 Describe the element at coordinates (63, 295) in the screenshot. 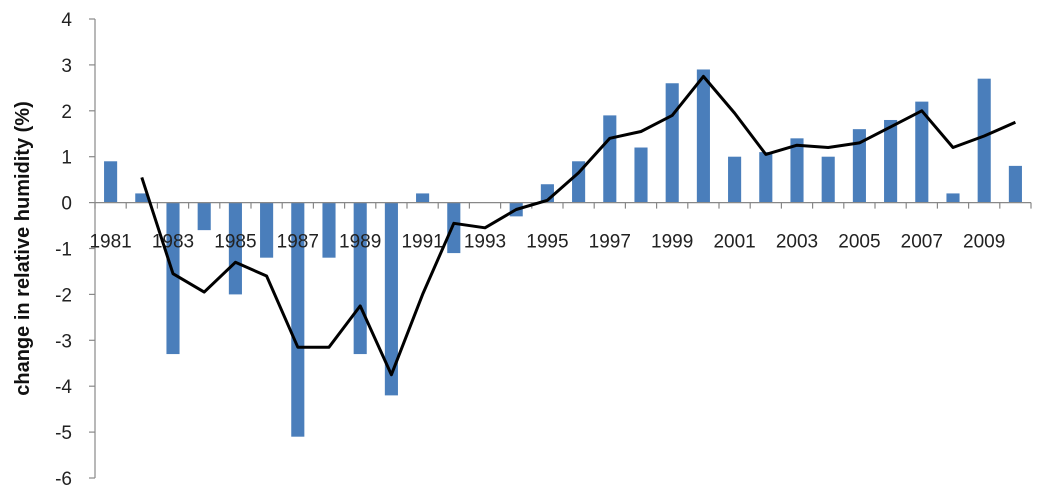

I see `y-tick-label: -2` at that location.